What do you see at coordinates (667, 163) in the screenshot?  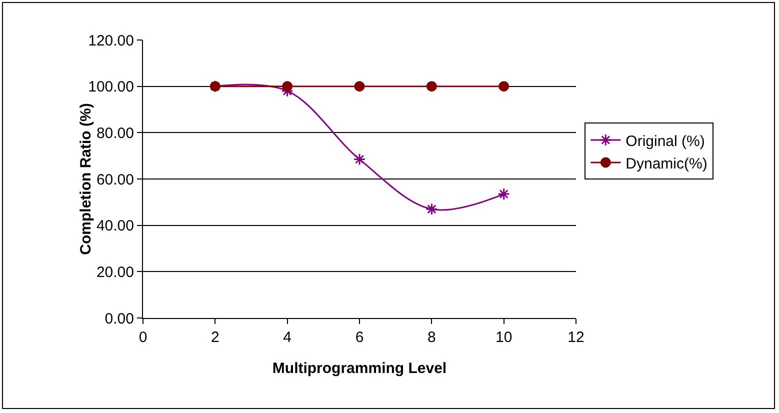 I see `legend-label: Dynamic(%)` at bounding box center [667, 163].